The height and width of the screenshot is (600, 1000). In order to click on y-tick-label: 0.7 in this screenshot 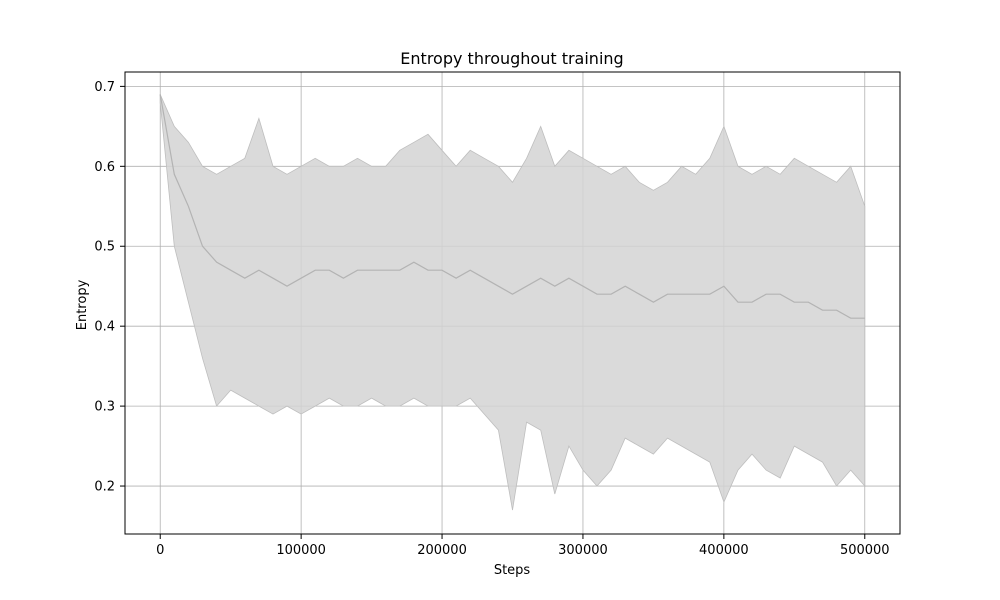, I will do `click(104, 87)`.